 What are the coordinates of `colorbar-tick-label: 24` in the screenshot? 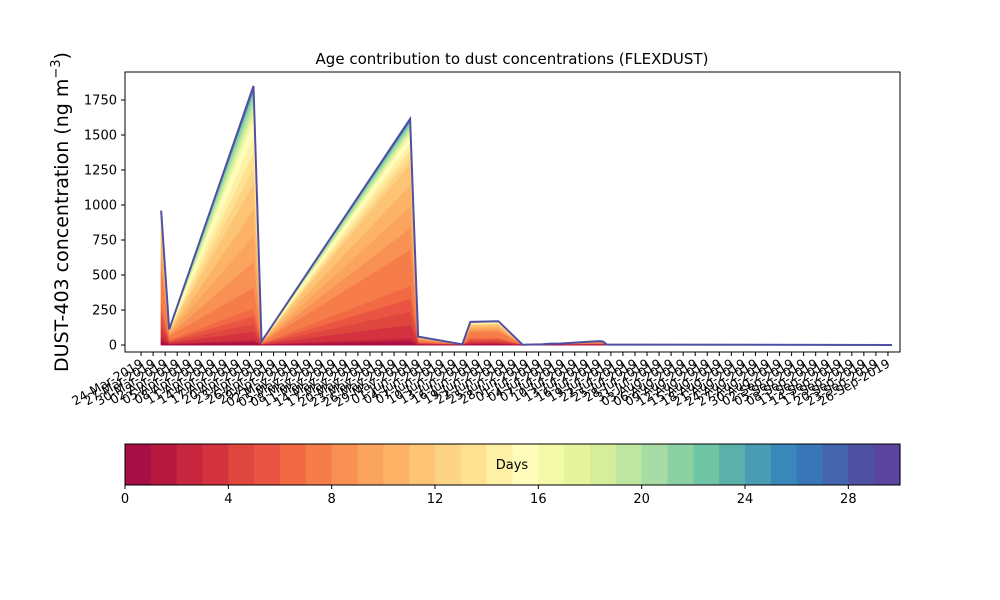 It's located at (745, 499).